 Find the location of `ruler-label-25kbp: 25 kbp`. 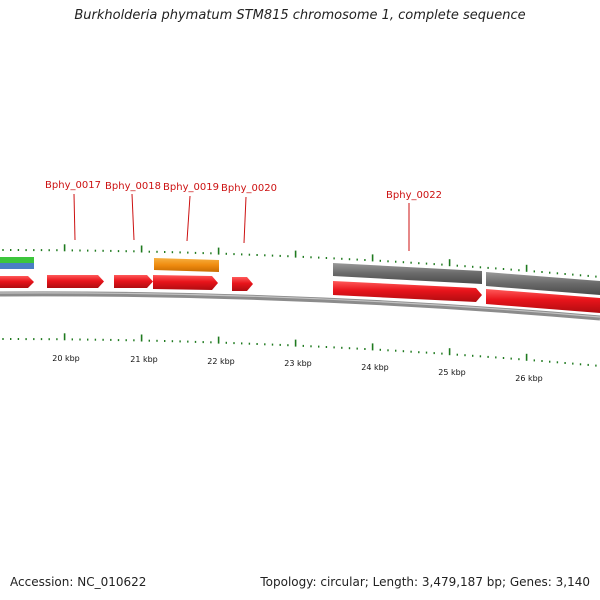

ruler-label-25kbp: 25 kbp is located at coordinates (452, 372).